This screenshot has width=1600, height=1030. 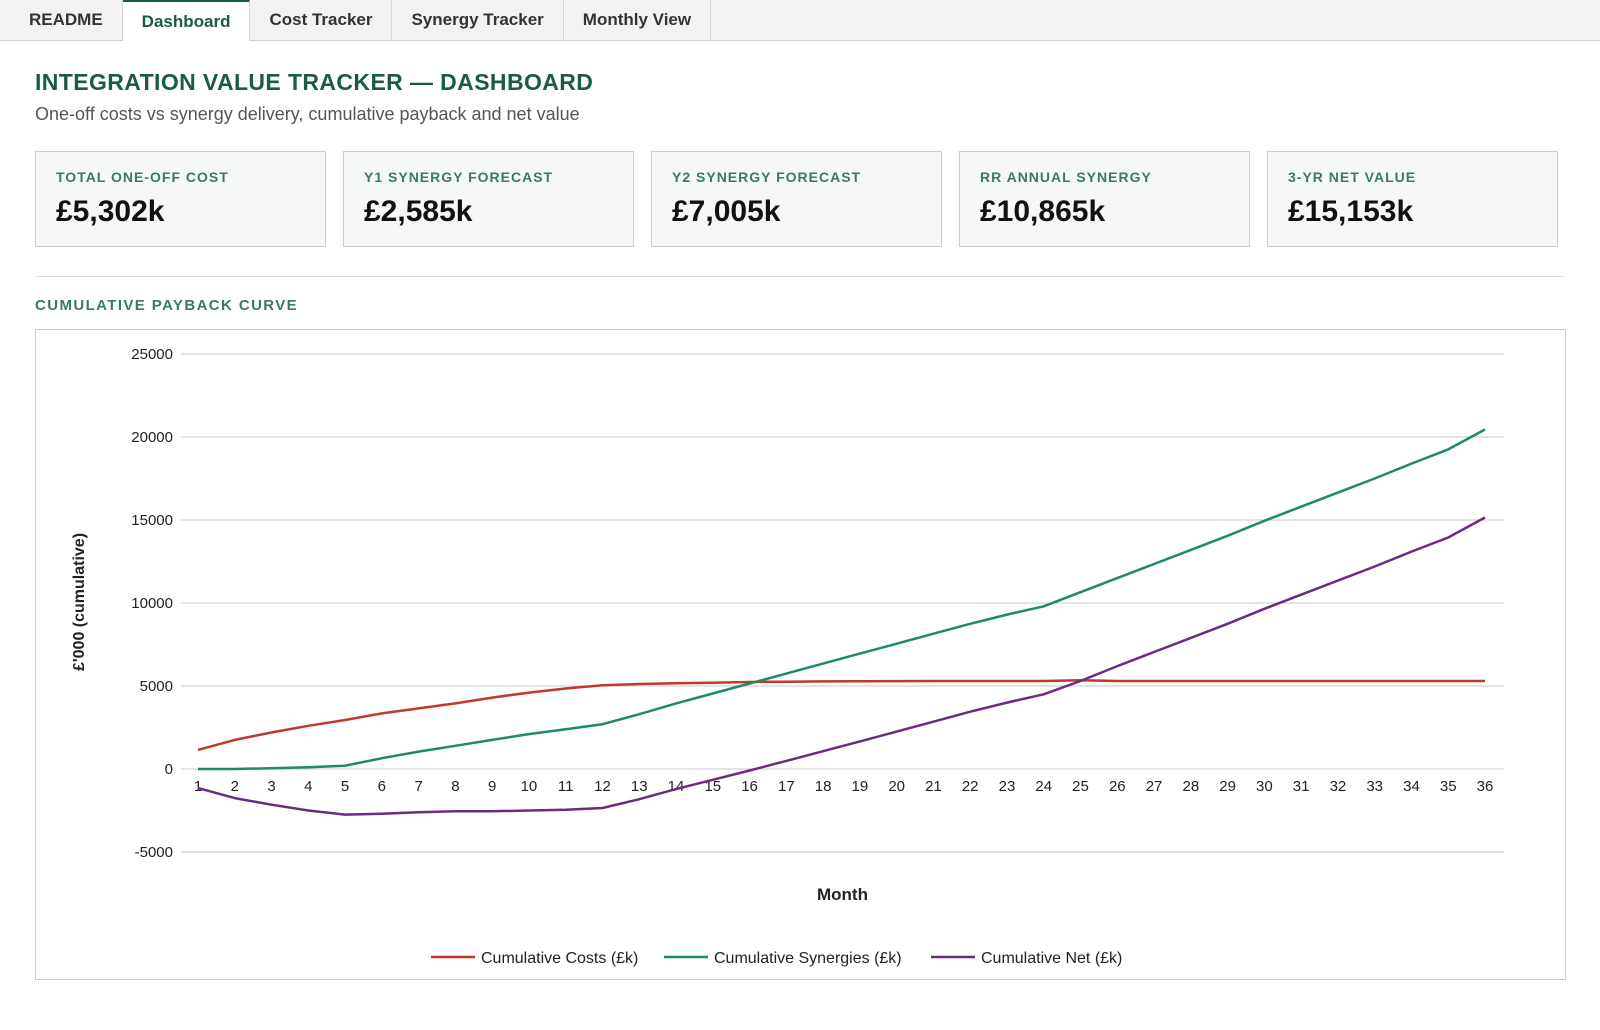 I want to click on x-tick-label: 19, so click(x=860, y=786).